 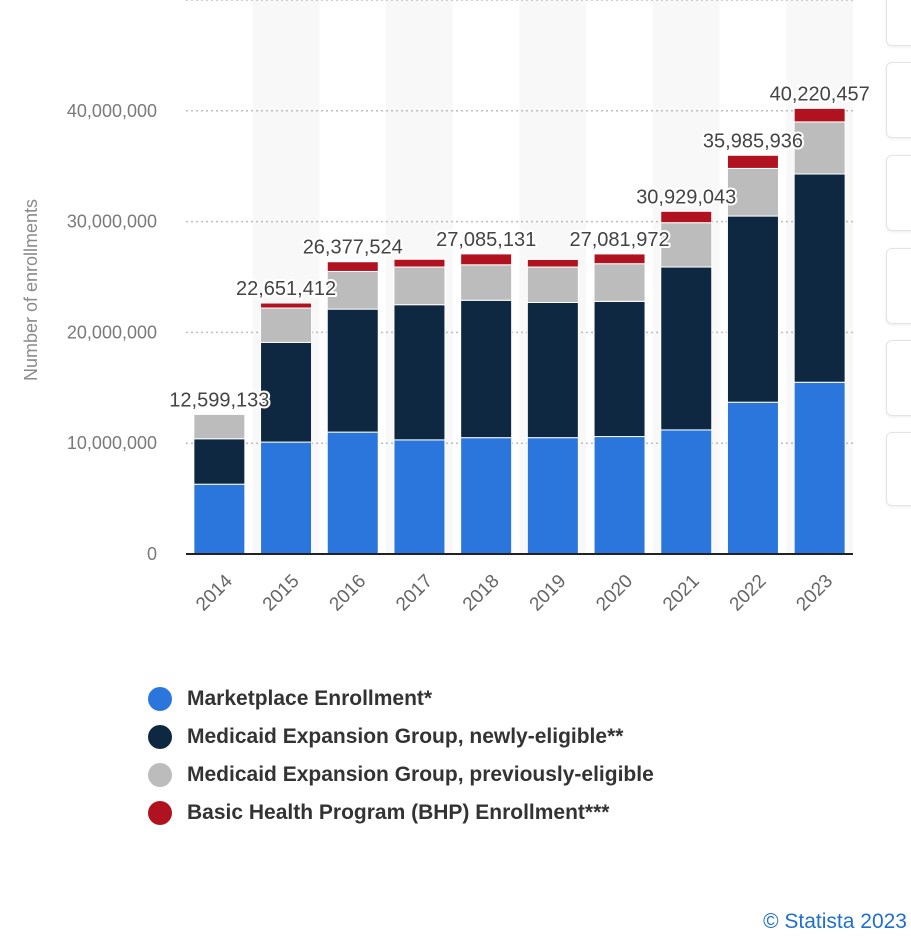 What do you see at coordinates (160, 813) in the screenshot?
I see `legend-marker-bhp` at bounding box center [160, 813].